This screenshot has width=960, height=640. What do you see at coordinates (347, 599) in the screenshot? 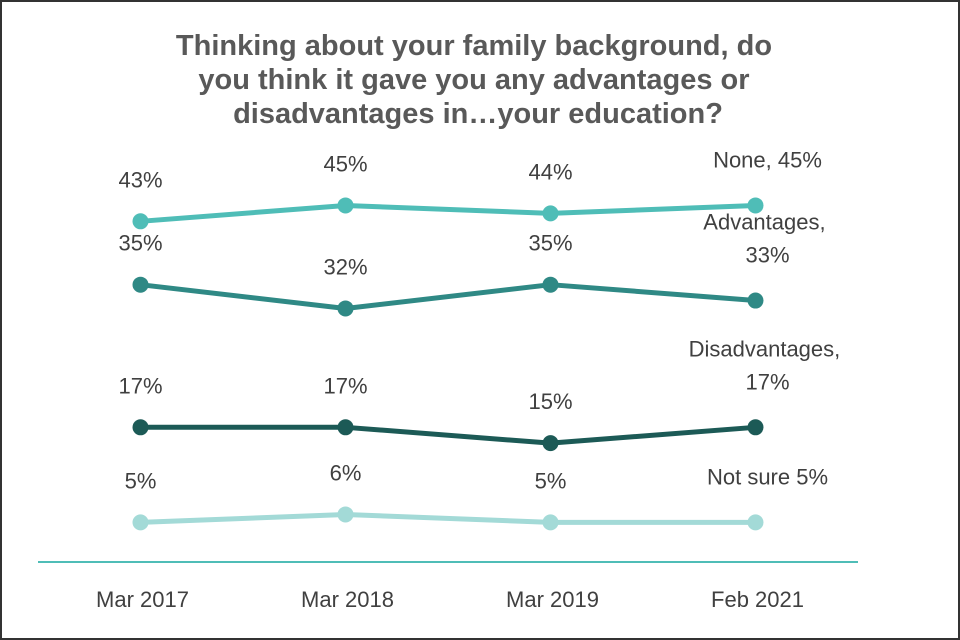
I see `x-tick-label: Mar 2018` at bounding box center [347, 599].